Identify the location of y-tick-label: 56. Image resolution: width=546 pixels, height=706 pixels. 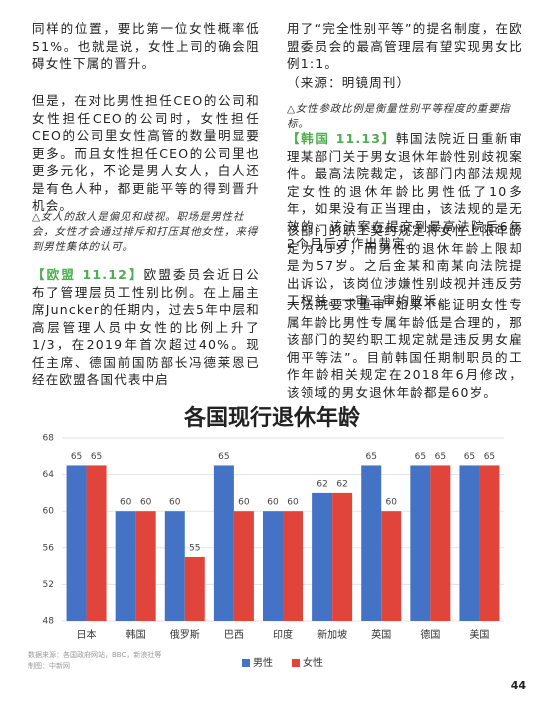
(49, 548).